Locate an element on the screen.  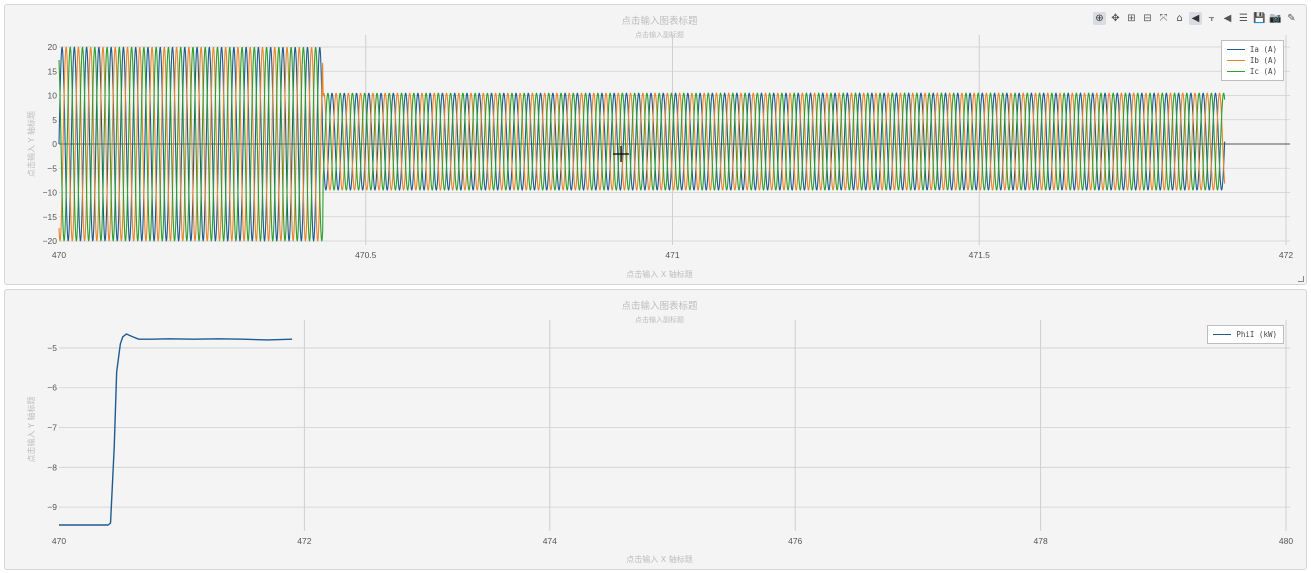
x-tick-label: 471.5 is located at coordinates (980, 255).